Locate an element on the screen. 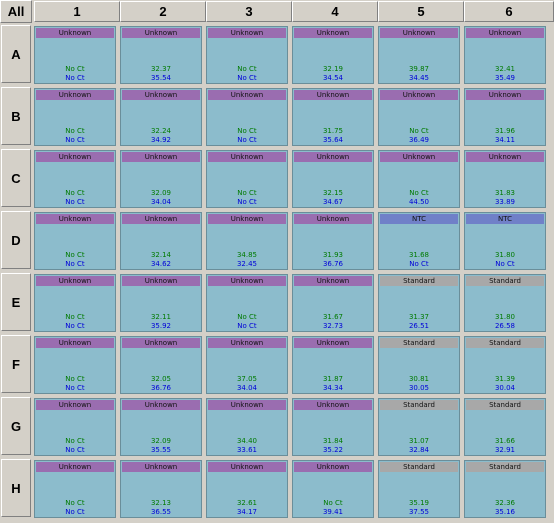 Image resolution: width=554 pixels, height=523 pixels. well-ct-value-2: 34.34 is located at coordinates (333, 388).